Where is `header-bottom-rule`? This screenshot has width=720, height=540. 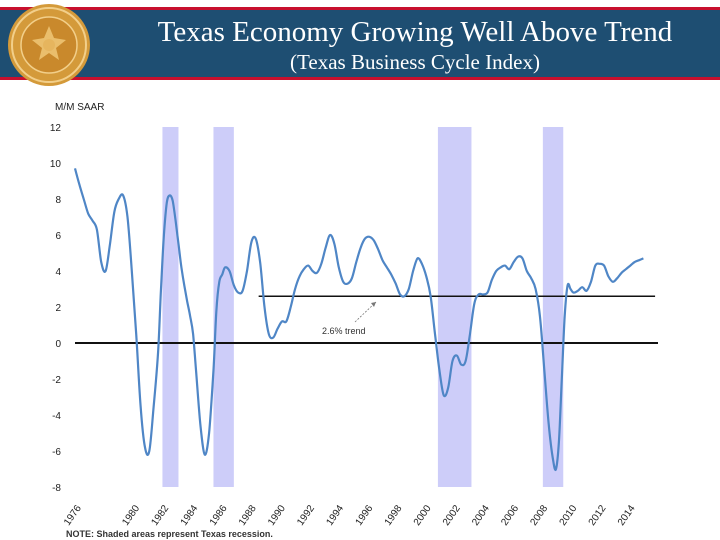
header-bottom-rule is located at coordinates (360, 78).